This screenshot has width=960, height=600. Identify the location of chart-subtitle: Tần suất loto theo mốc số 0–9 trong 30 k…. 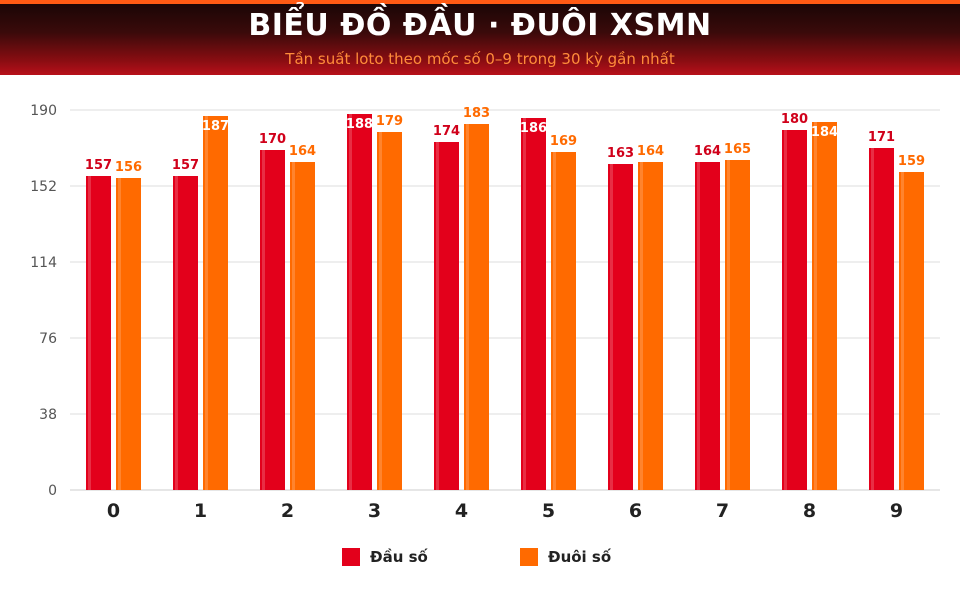
(480, 59).